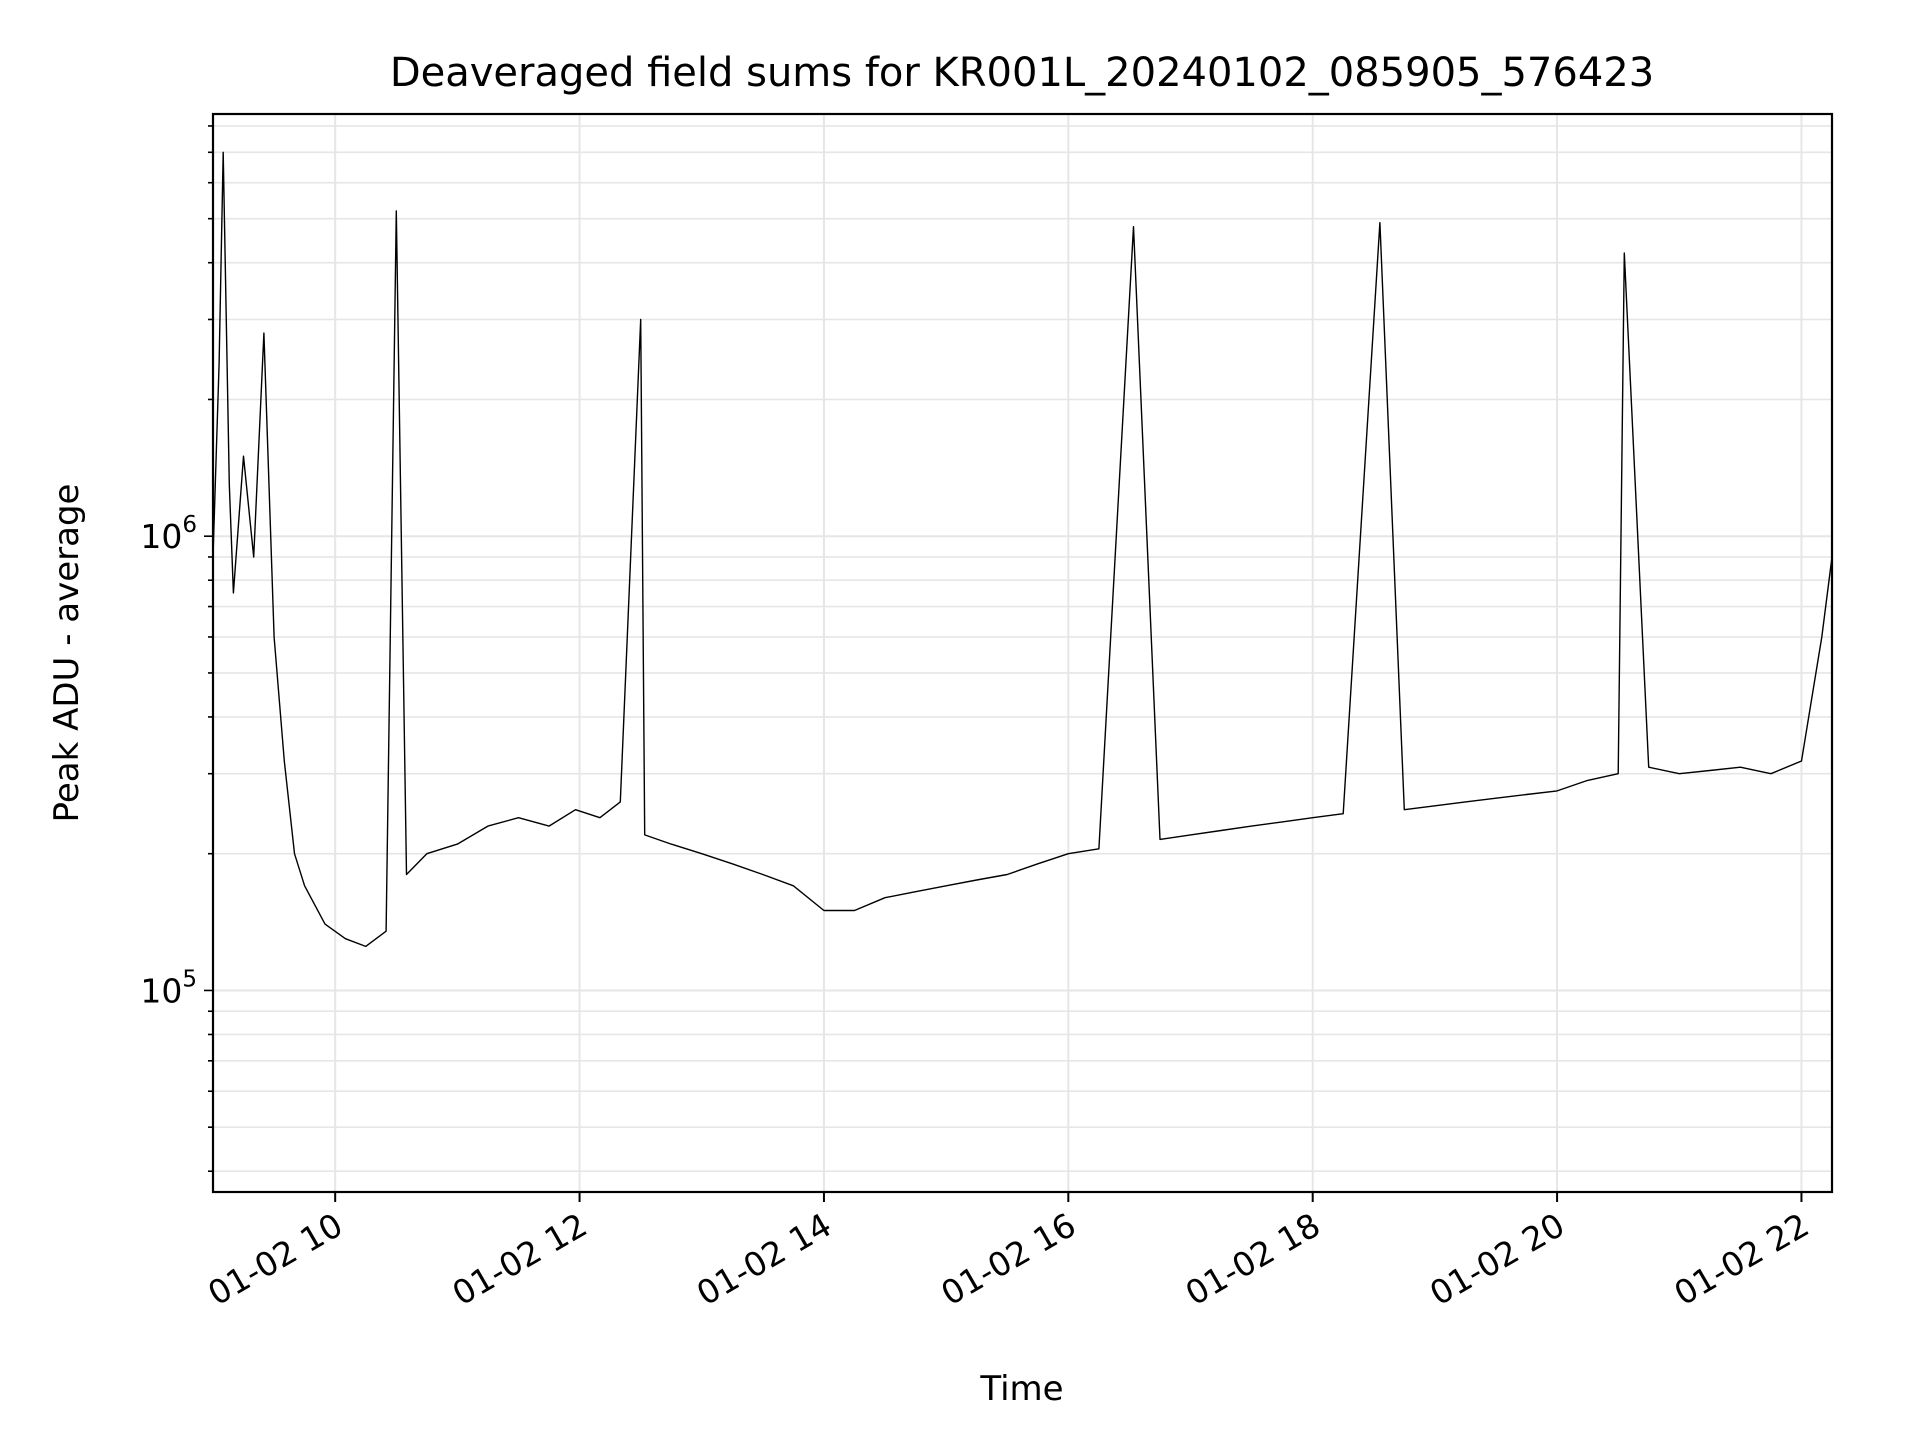 The image size is (1920, 1440). What do you see at coordinates (1021, 1389) in the screenshot?
I see `x-axis-label: Time` at bounding box center [1021, 1389].